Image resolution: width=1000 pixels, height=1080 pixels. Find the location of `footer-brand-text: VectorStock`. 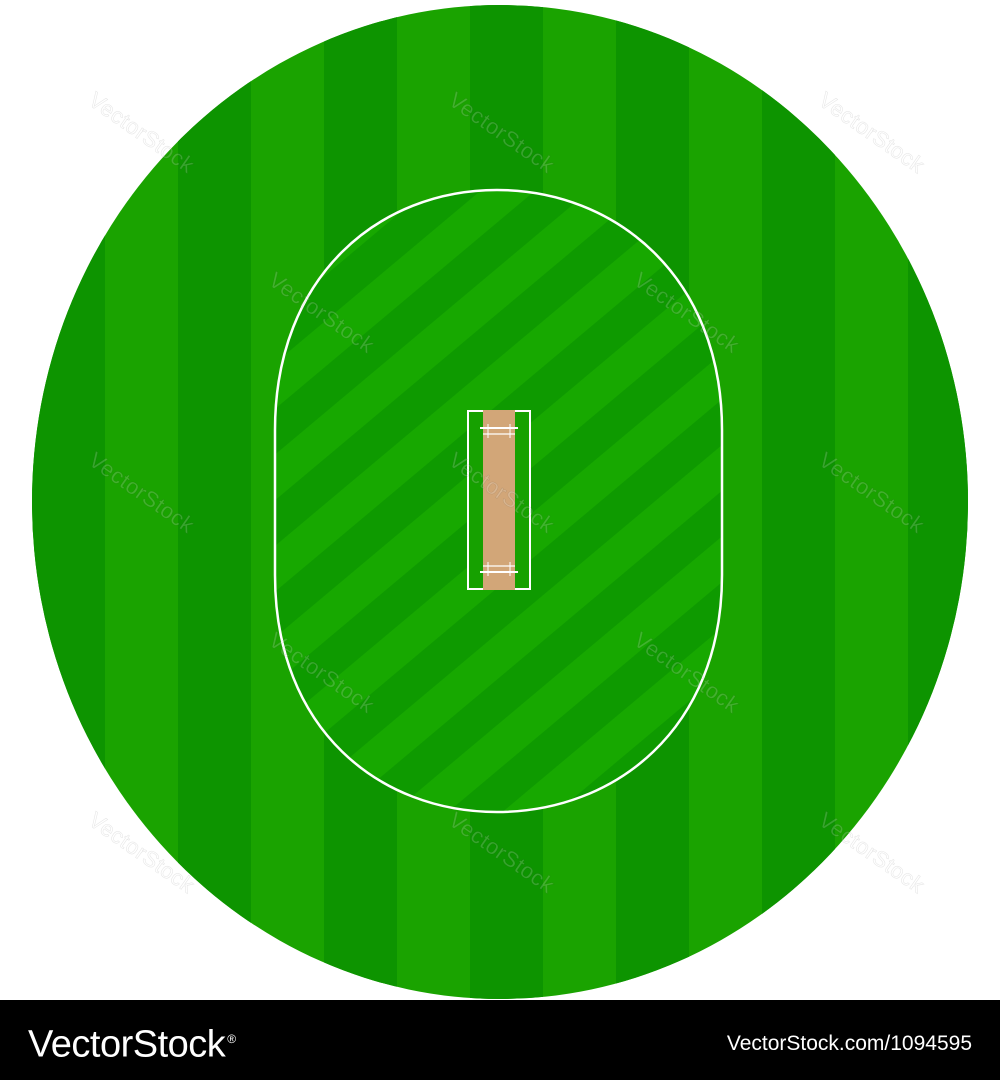

footer-brand-text: VectorStock is located at coordinates (127, 1044).